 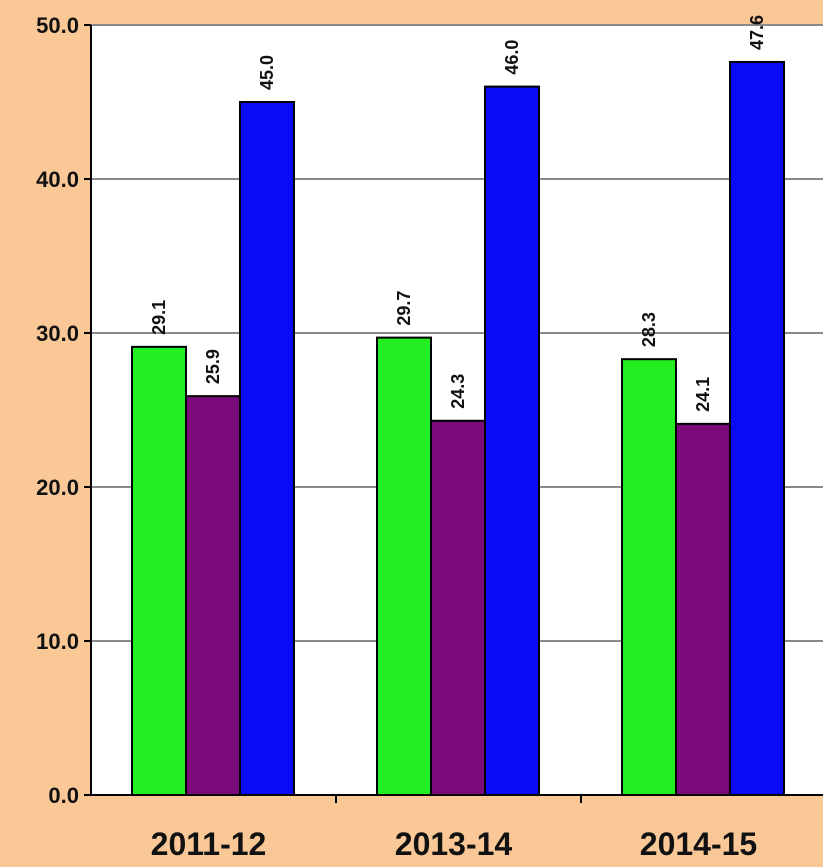 What do you see at coordinates (454, 844) in the screenshot?
I see `x-category-label: 2013-14` at bounding box center [454, 844].